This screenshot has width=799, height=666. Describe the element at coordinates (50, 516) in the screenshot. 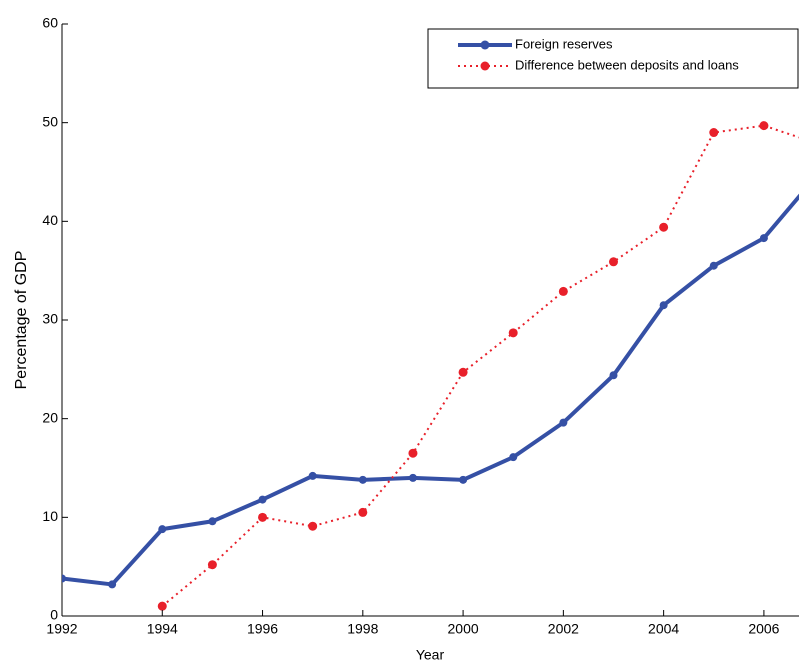

I see `y-tick-label: 10` at that location.